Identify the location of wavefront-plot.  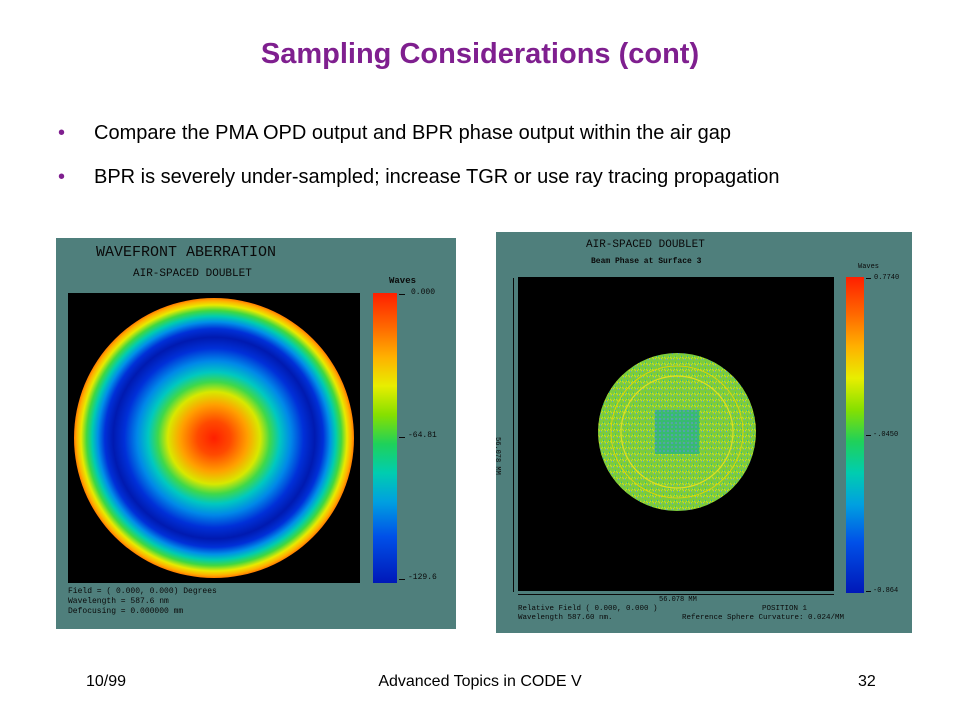
(214, 438).